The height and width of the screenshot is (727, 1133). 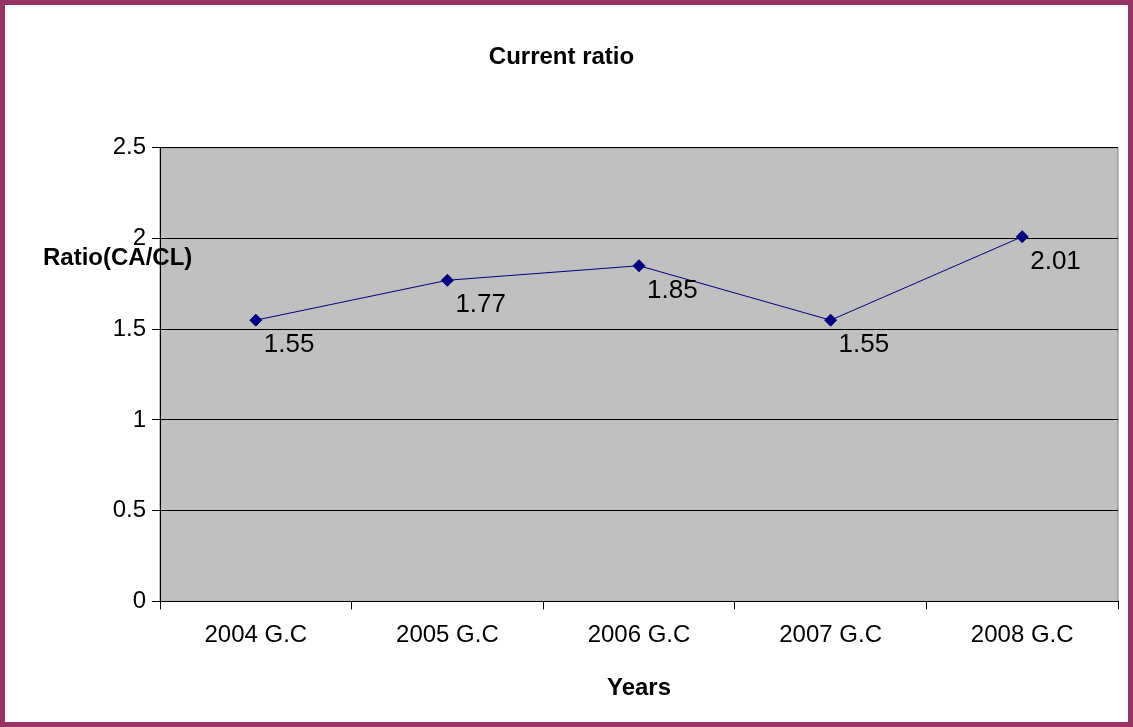 What do you see at coordinates (256, 634) in the screenshot?
I see `x-tick-label: 2004 G.C` at bounding box center [256, 634].